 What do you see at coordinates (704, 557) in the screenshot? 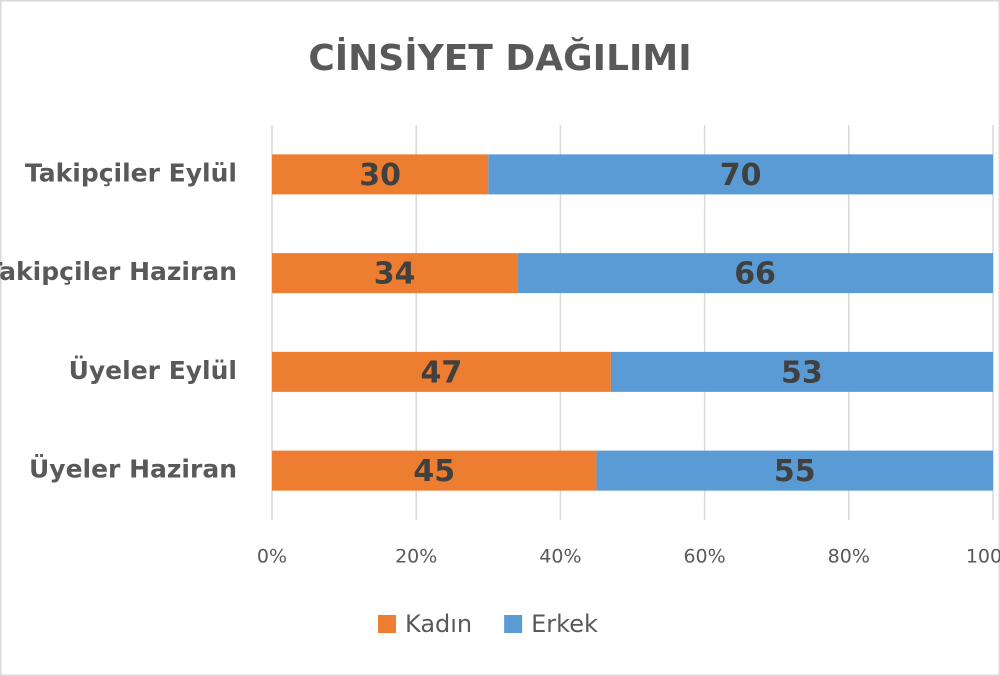
I see `x-tick-label: 60%` at bounding box center [704, 557].